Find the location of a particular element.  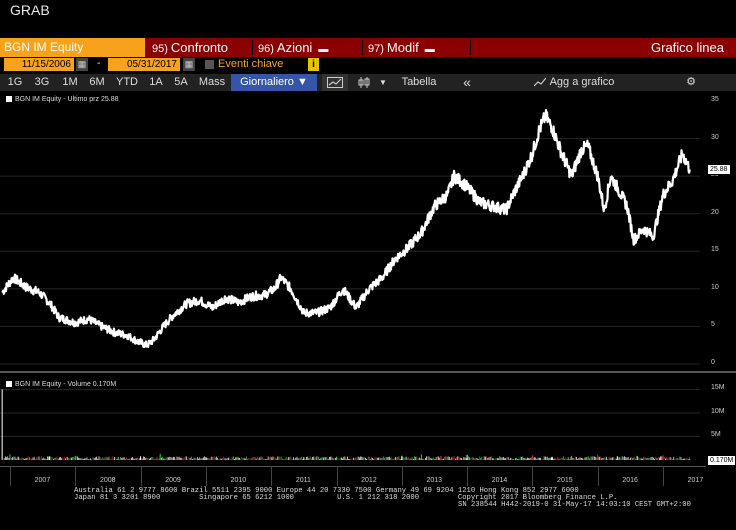

volume-bars is located at coordinates (346, 424).